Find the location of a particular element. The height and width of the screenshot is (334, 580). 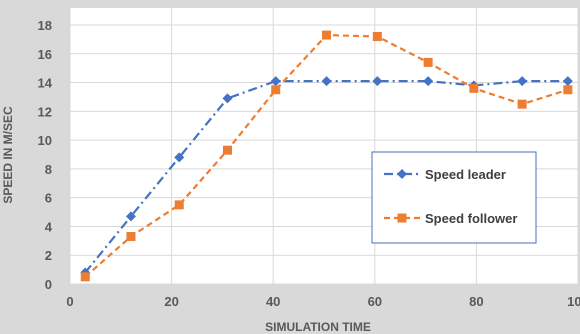

y-tick-label: 4 is located at coordinates (49, 226).